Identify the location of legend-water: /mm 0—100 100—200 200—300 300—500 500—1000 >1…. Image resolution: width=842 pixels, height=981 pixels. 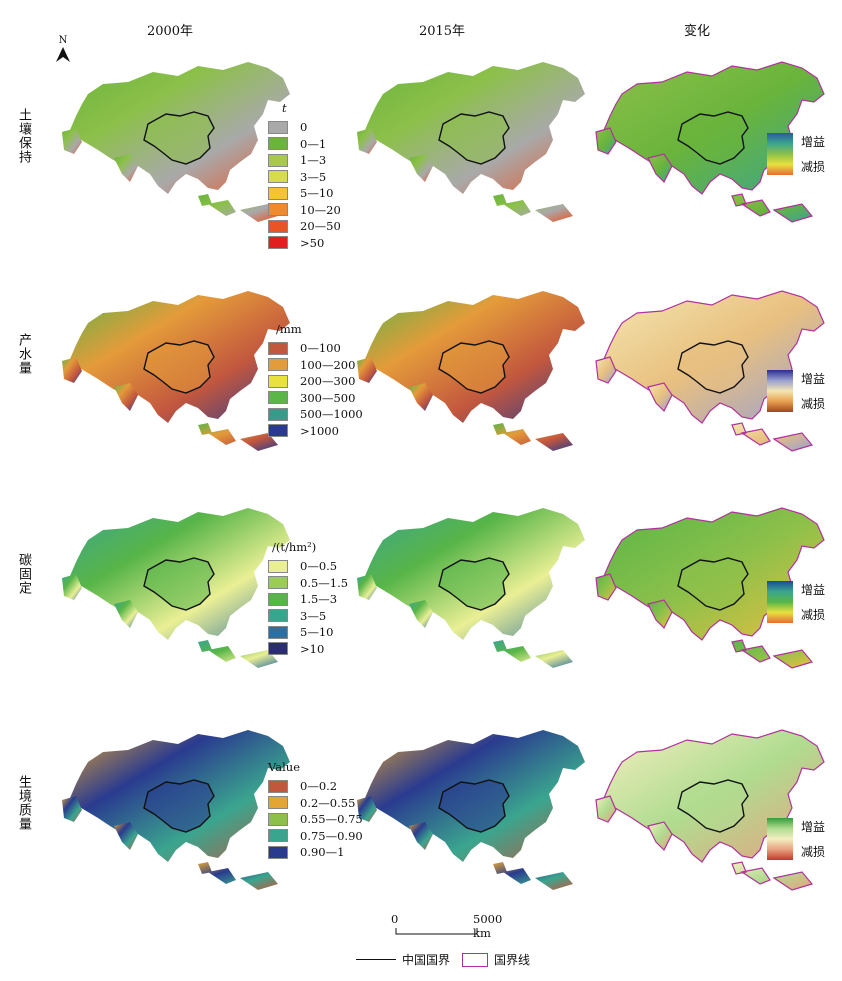
(315, 380).